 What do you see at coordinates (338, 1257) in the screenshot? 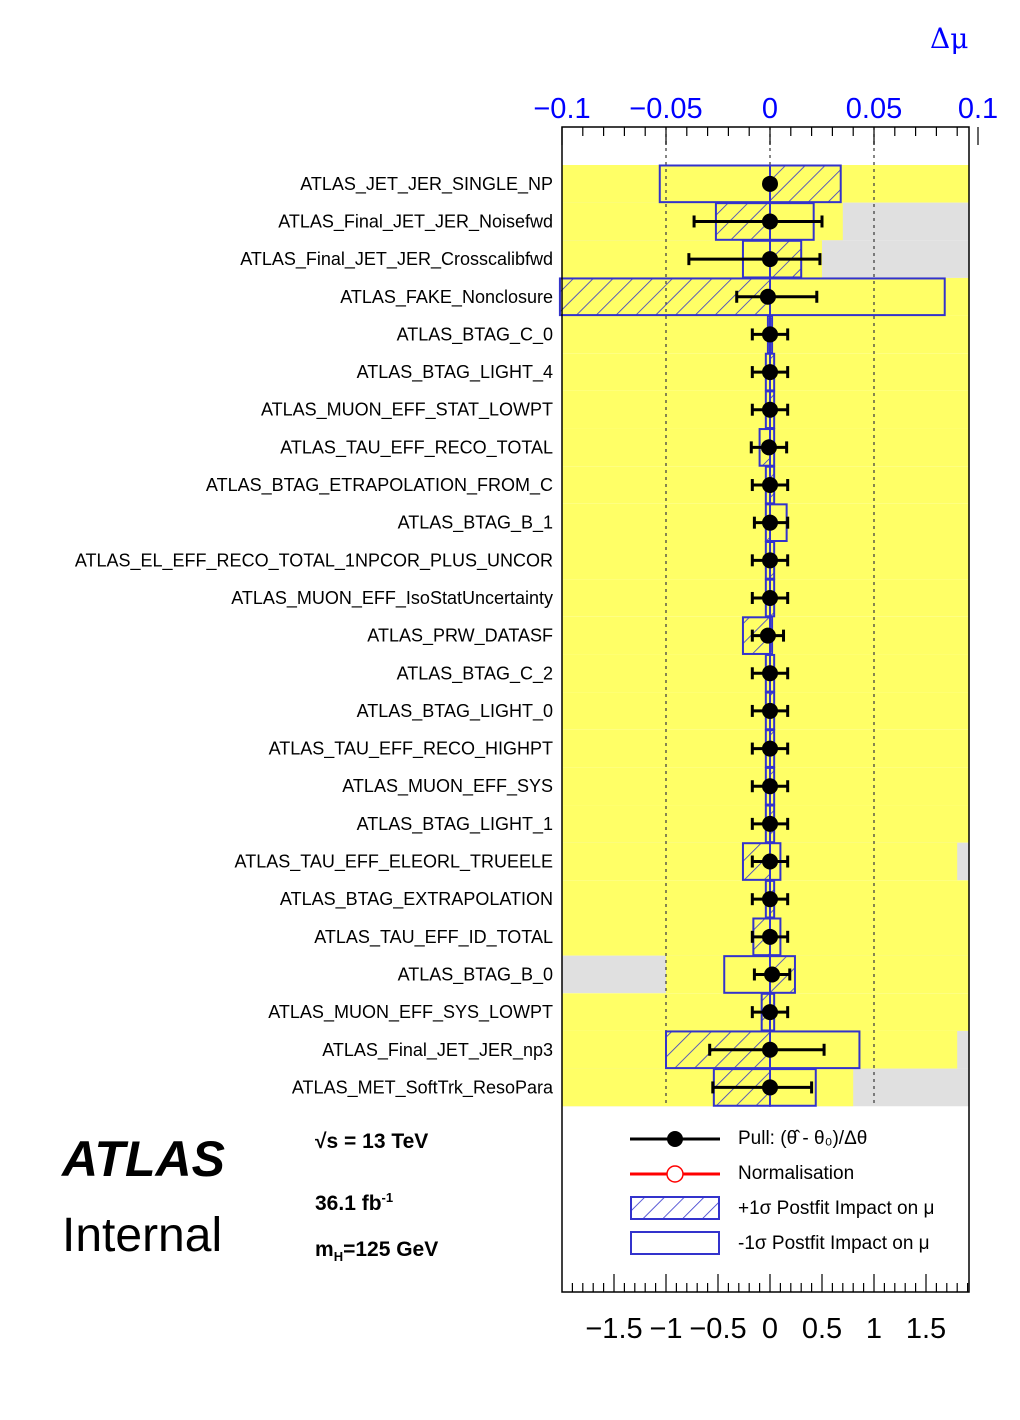
I see `mass-subscript: H` at bounding box center [338, 1257].